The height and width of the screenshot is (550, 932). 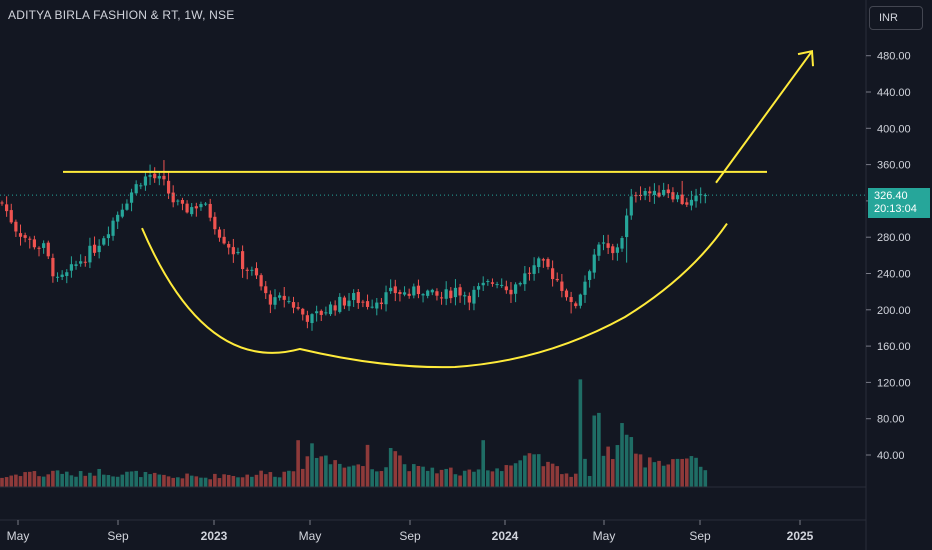 What do you see at coordinates (604, 536) in the screenshot?
I see `time-tick-label: May` at bounding box center [604, 536].